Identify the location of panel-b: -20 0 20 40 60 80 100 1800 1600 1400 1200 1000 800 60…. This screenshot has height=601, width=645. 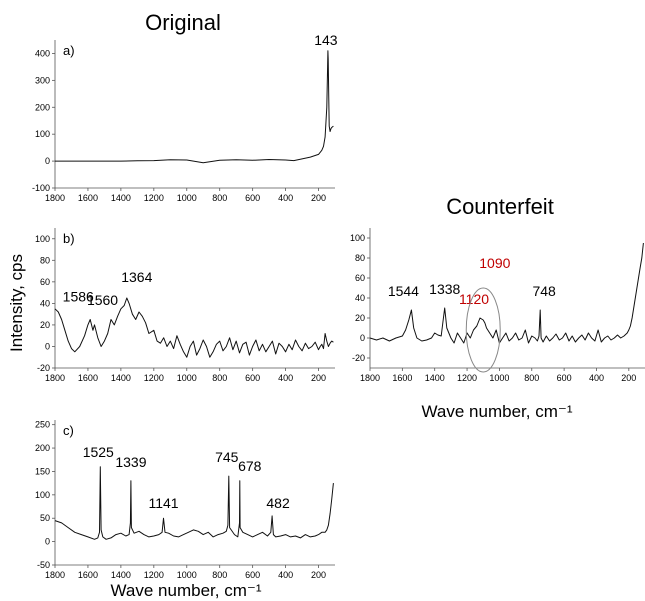
(185, 305).